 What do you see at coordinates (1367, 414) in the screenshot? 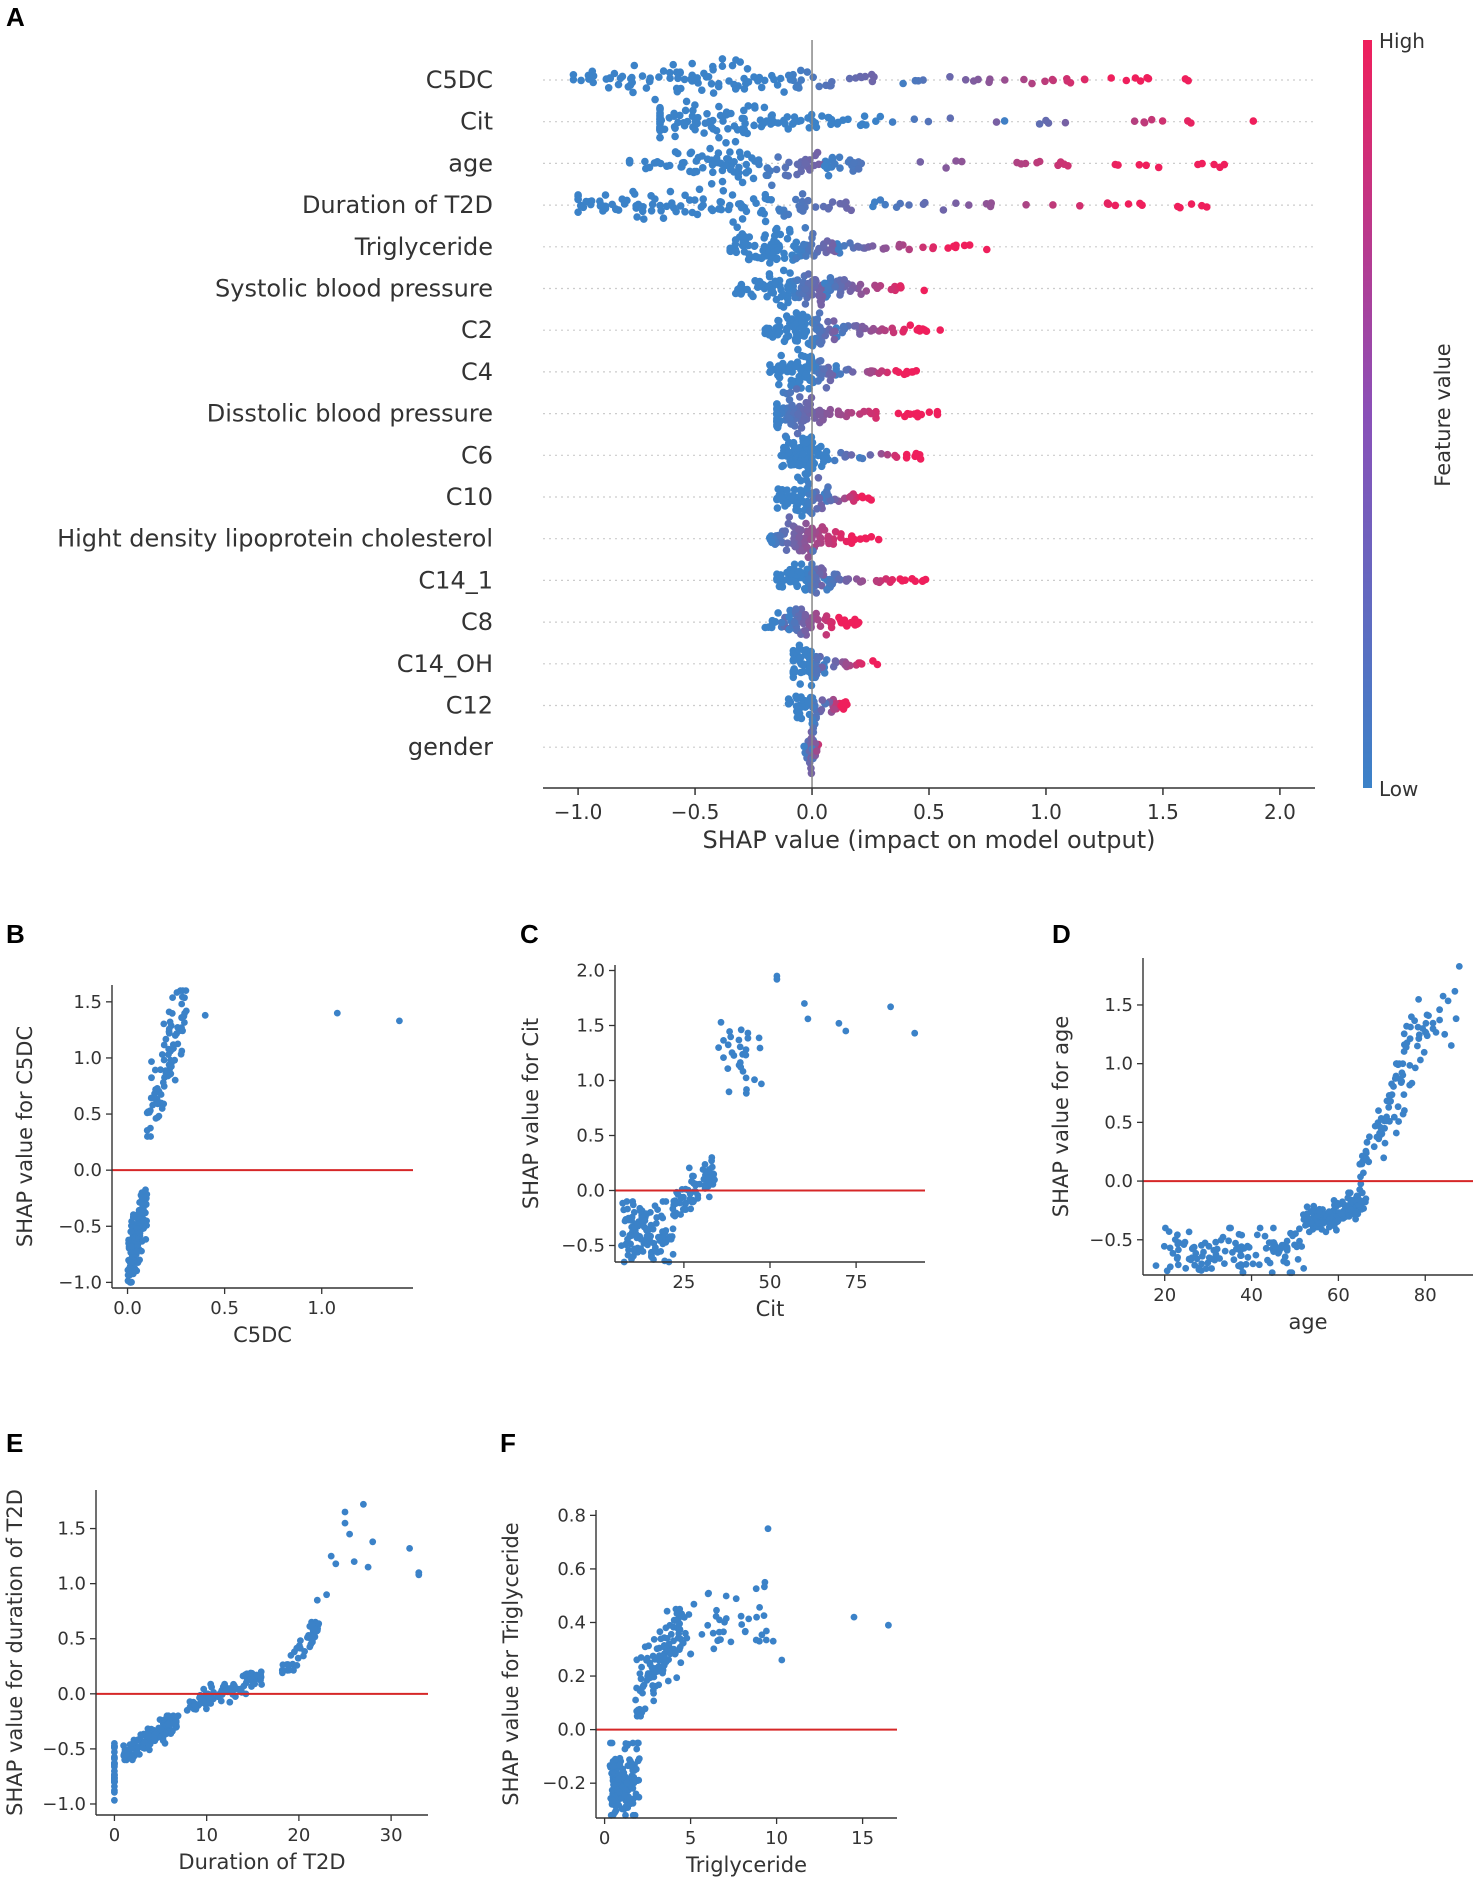
I see `colorbar` at bounding box center [1367, 414].